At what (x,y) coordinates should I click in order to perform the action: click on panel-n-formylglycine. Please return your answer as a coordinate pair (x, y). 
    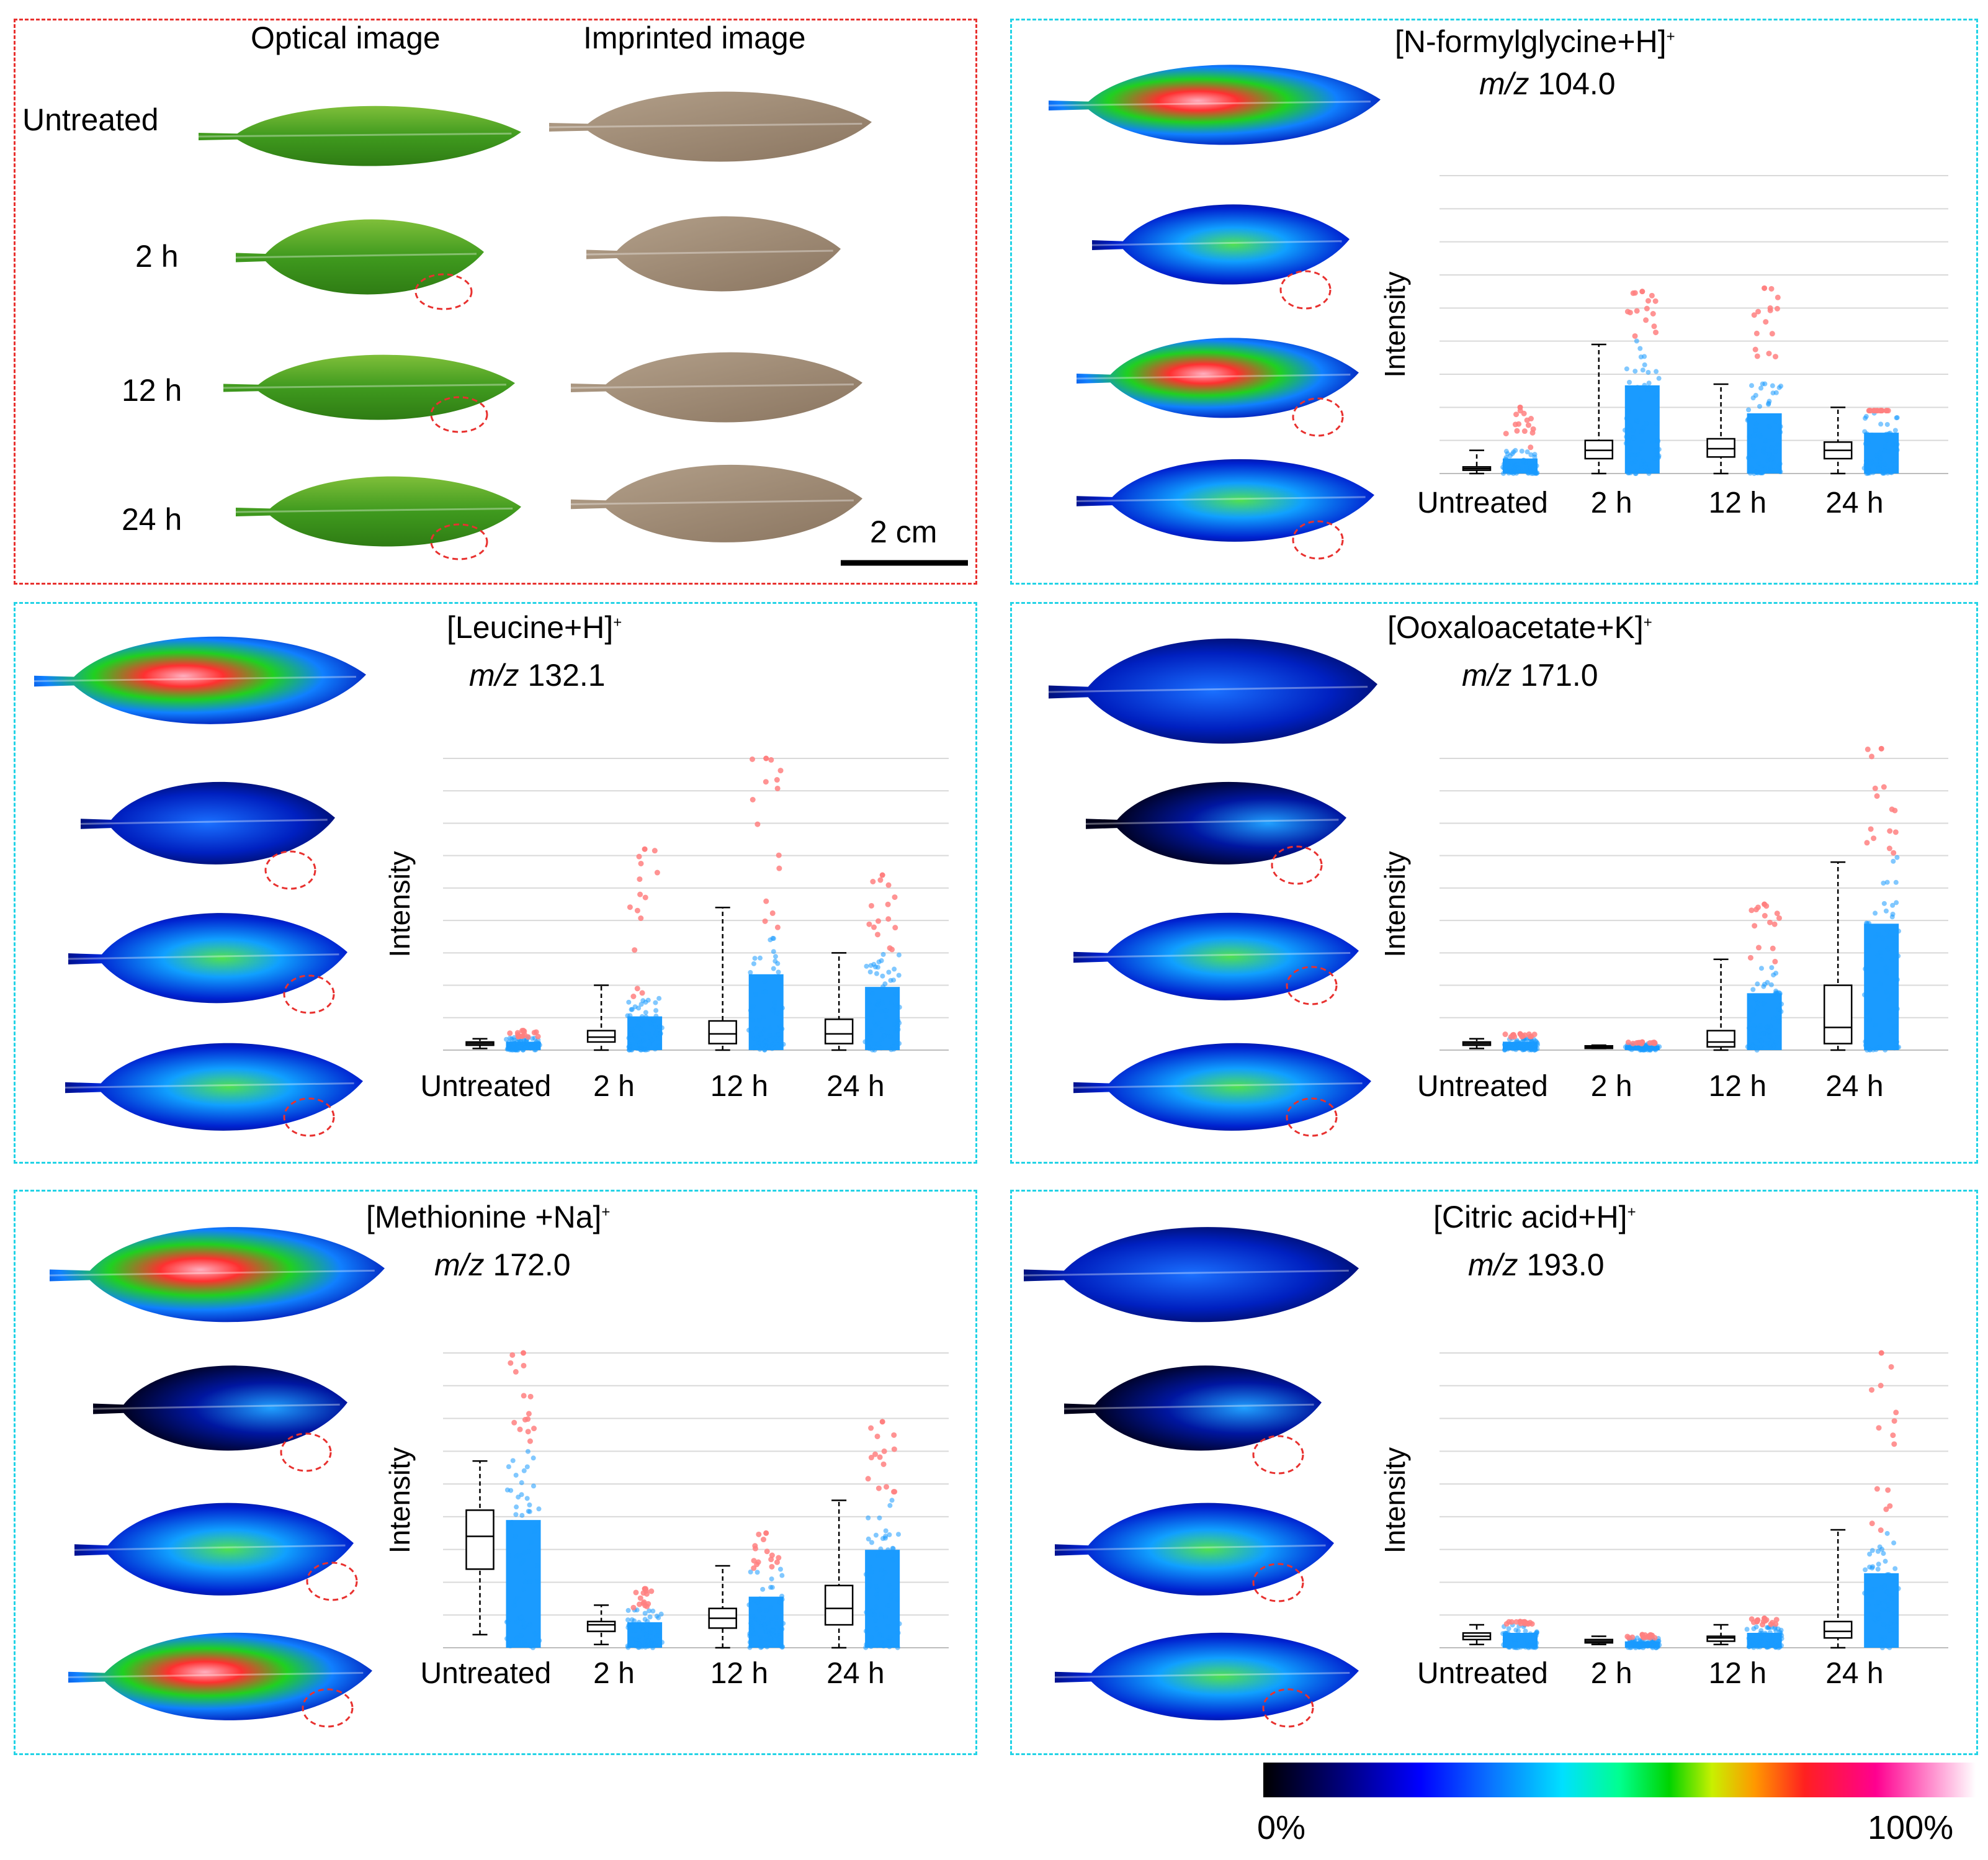
    Looking at the image, I should click on (1494, 302).